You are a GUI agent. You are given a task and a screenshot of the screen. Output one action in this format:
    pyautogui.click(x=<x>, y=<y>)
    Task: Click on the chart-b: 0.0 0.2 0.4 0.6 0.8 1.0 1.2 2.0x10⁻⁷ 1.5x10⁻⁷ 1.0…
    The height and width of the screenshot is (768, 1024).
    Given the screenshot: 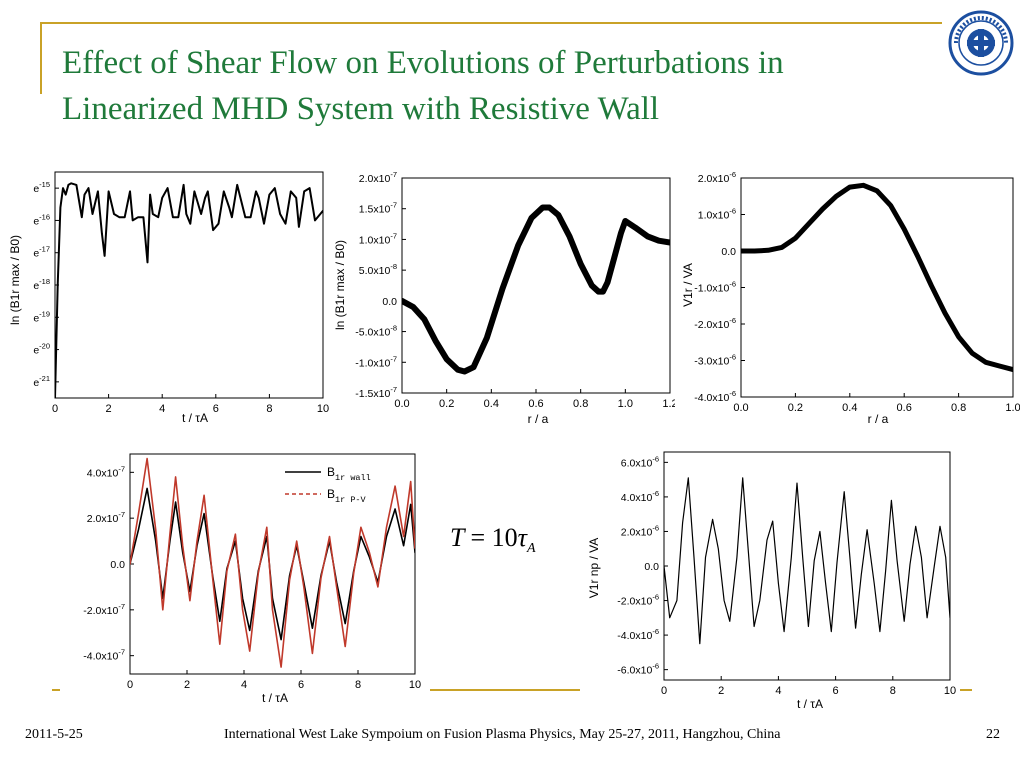 What is the action you would take?
    pyautogui.click(x=504, y=298)
    